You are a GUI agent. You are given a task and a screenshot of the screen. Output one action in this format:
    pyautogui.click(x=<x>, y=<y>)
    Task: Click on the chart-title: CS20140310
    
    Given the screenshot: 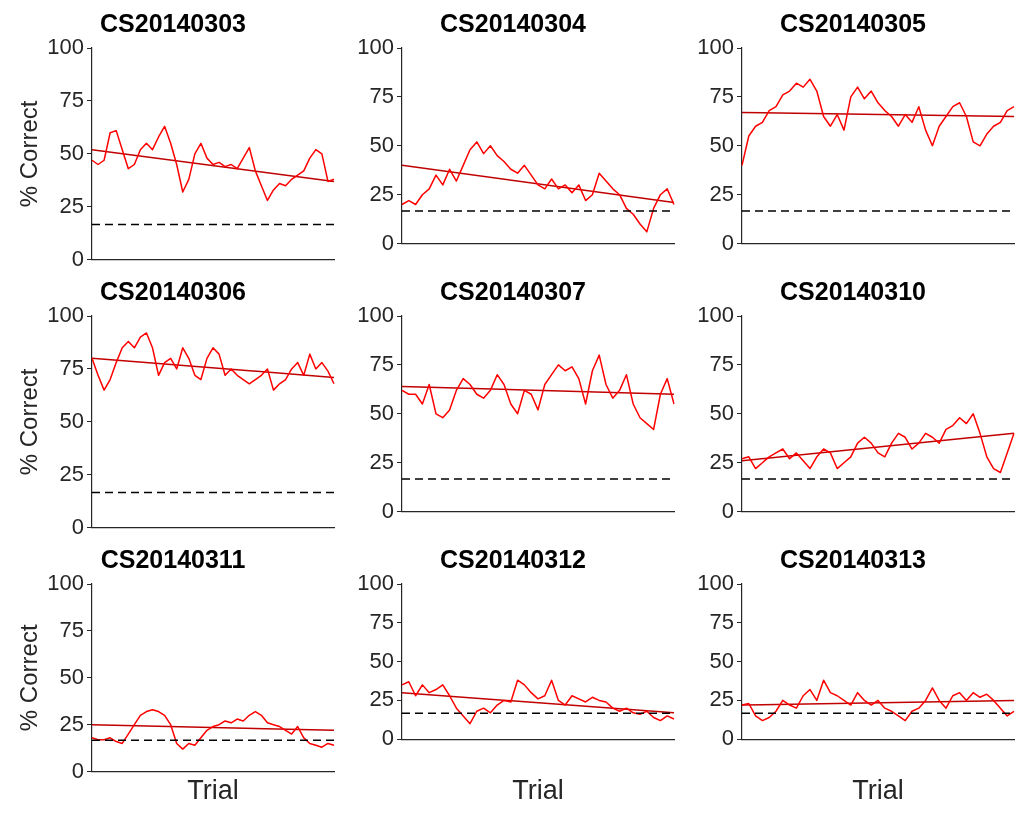 What is the action you would take?
    pyautogui.click(x=853, y=290)
    